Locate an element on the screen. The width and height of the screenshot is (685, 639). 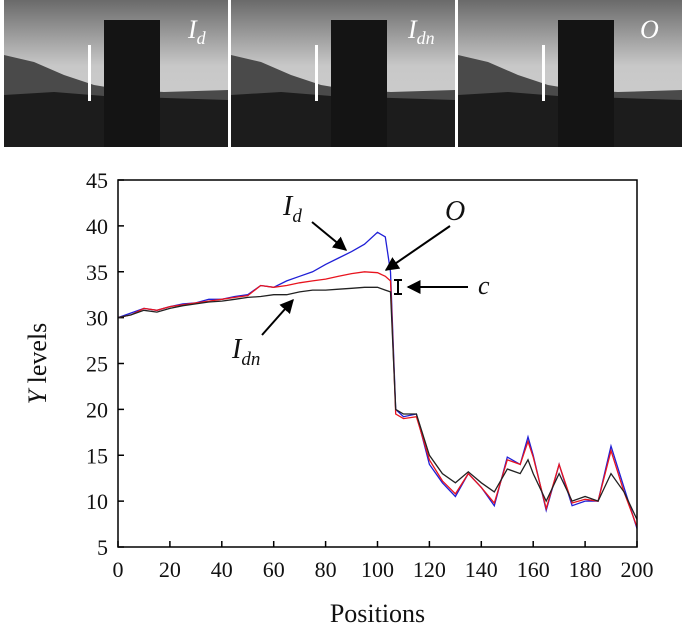
y-axis-label-italic: Y is located at coordinates (37, 395).